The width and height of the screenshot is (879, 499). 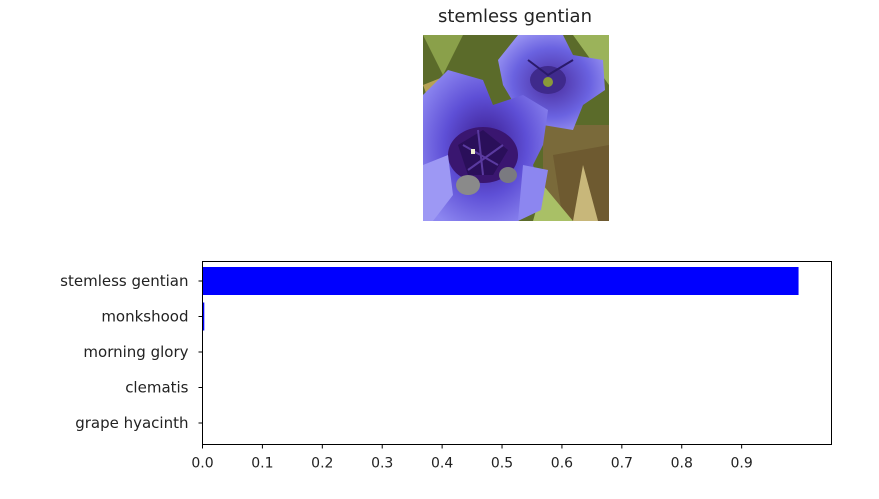 What do you see at coordinates (135, 352) in the screenshot?
I see `y-tick-label: morning glory` at bounding box center [135, 352].